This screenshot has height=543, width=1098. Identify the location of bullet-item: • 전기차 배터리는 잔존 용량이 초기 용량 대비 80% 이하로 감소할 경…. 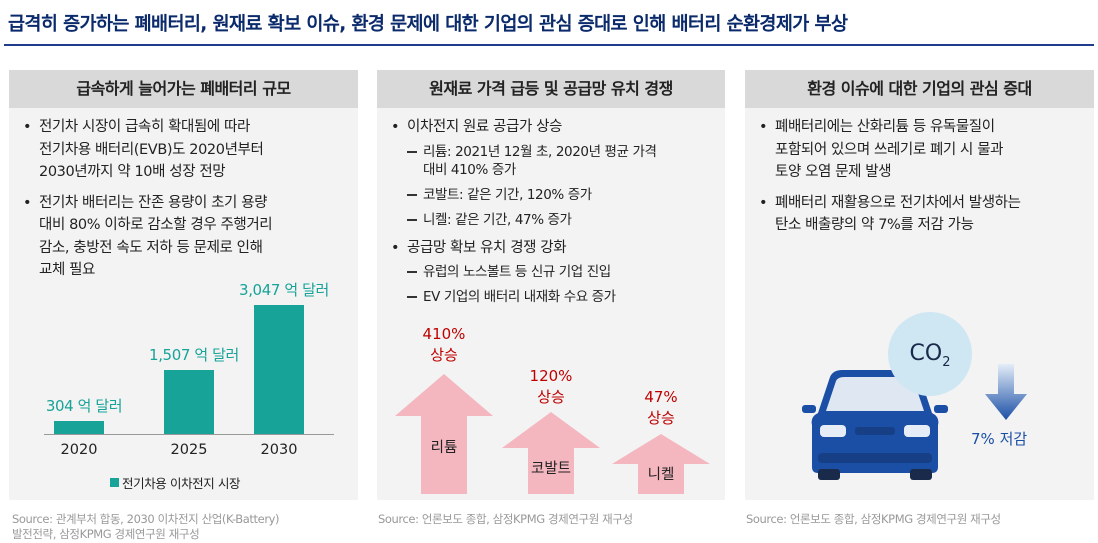
(185, 237).